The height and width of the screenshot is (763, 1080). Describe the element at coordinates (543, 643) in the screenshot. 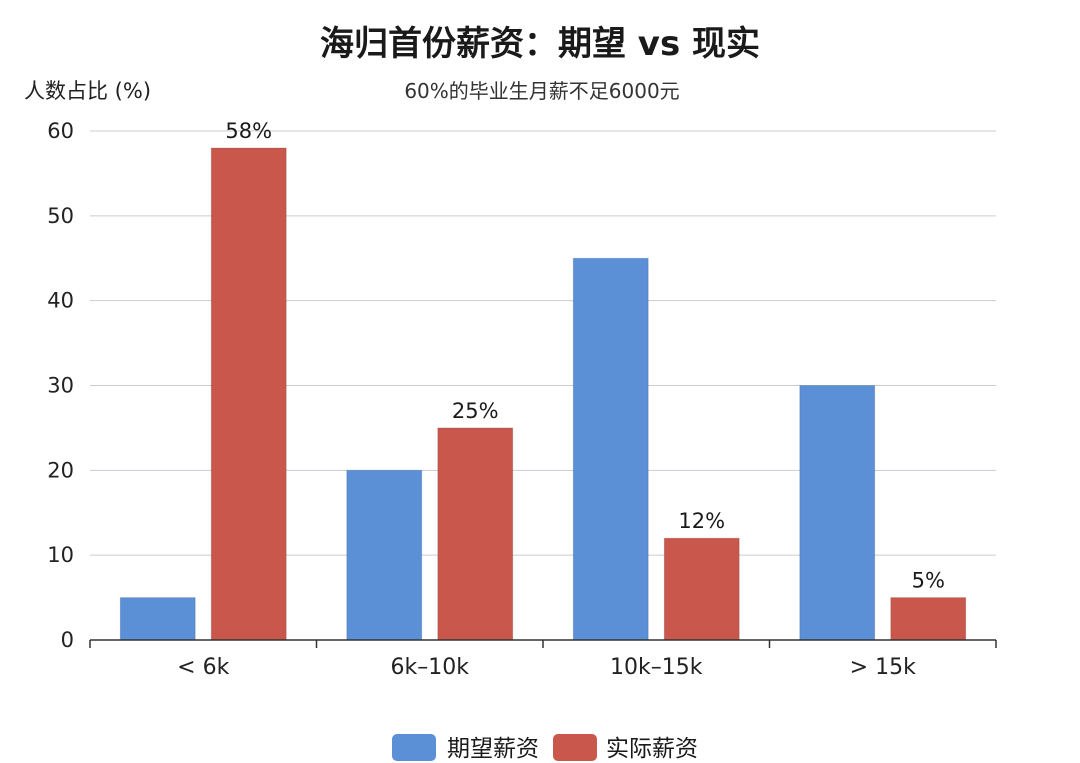

I see `x-axis` at that location.